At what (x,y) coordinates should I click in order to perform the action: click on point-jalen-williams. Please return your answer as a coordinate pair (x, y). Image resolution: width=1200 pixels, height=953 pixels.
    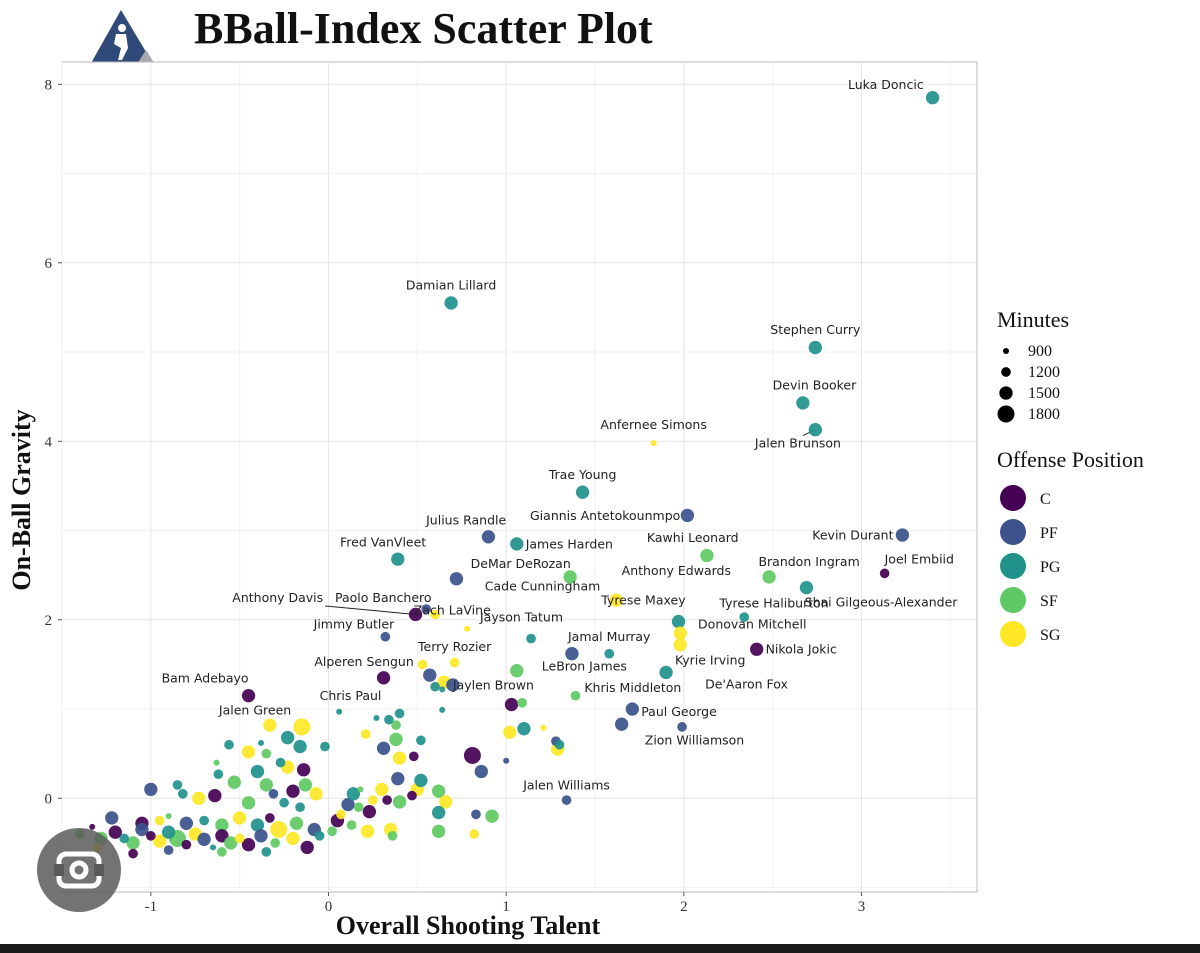
    Looking at the image, I should click on (566, 800).